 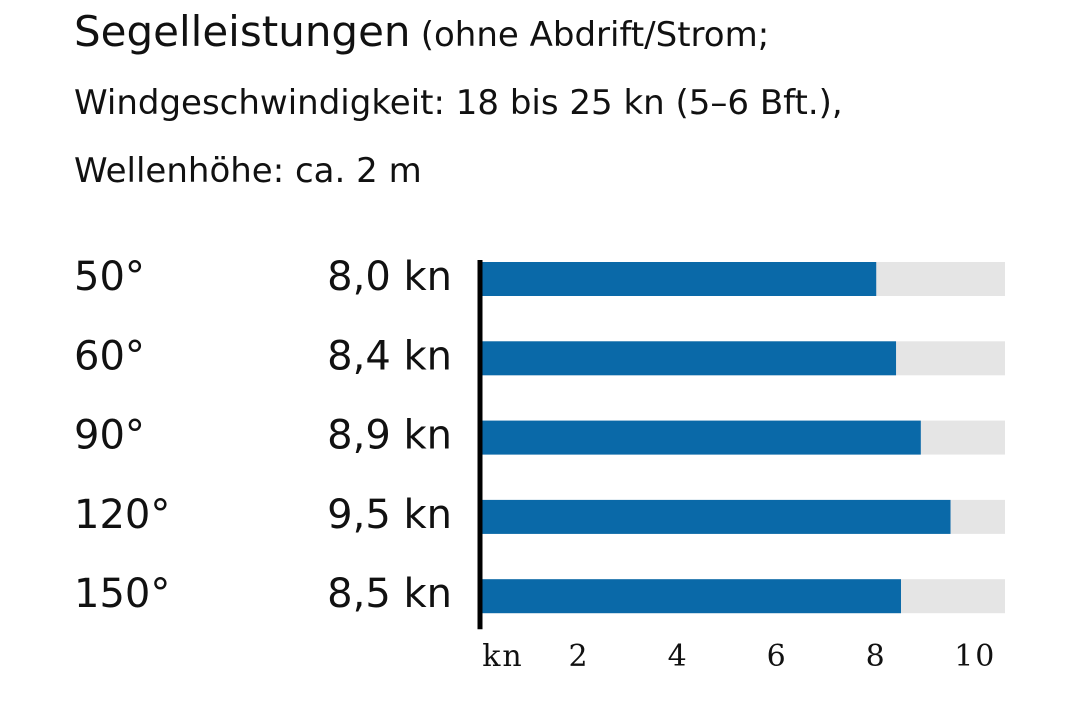 I want to click on value-label: 9,5 kn, so click(x=389, y=515).